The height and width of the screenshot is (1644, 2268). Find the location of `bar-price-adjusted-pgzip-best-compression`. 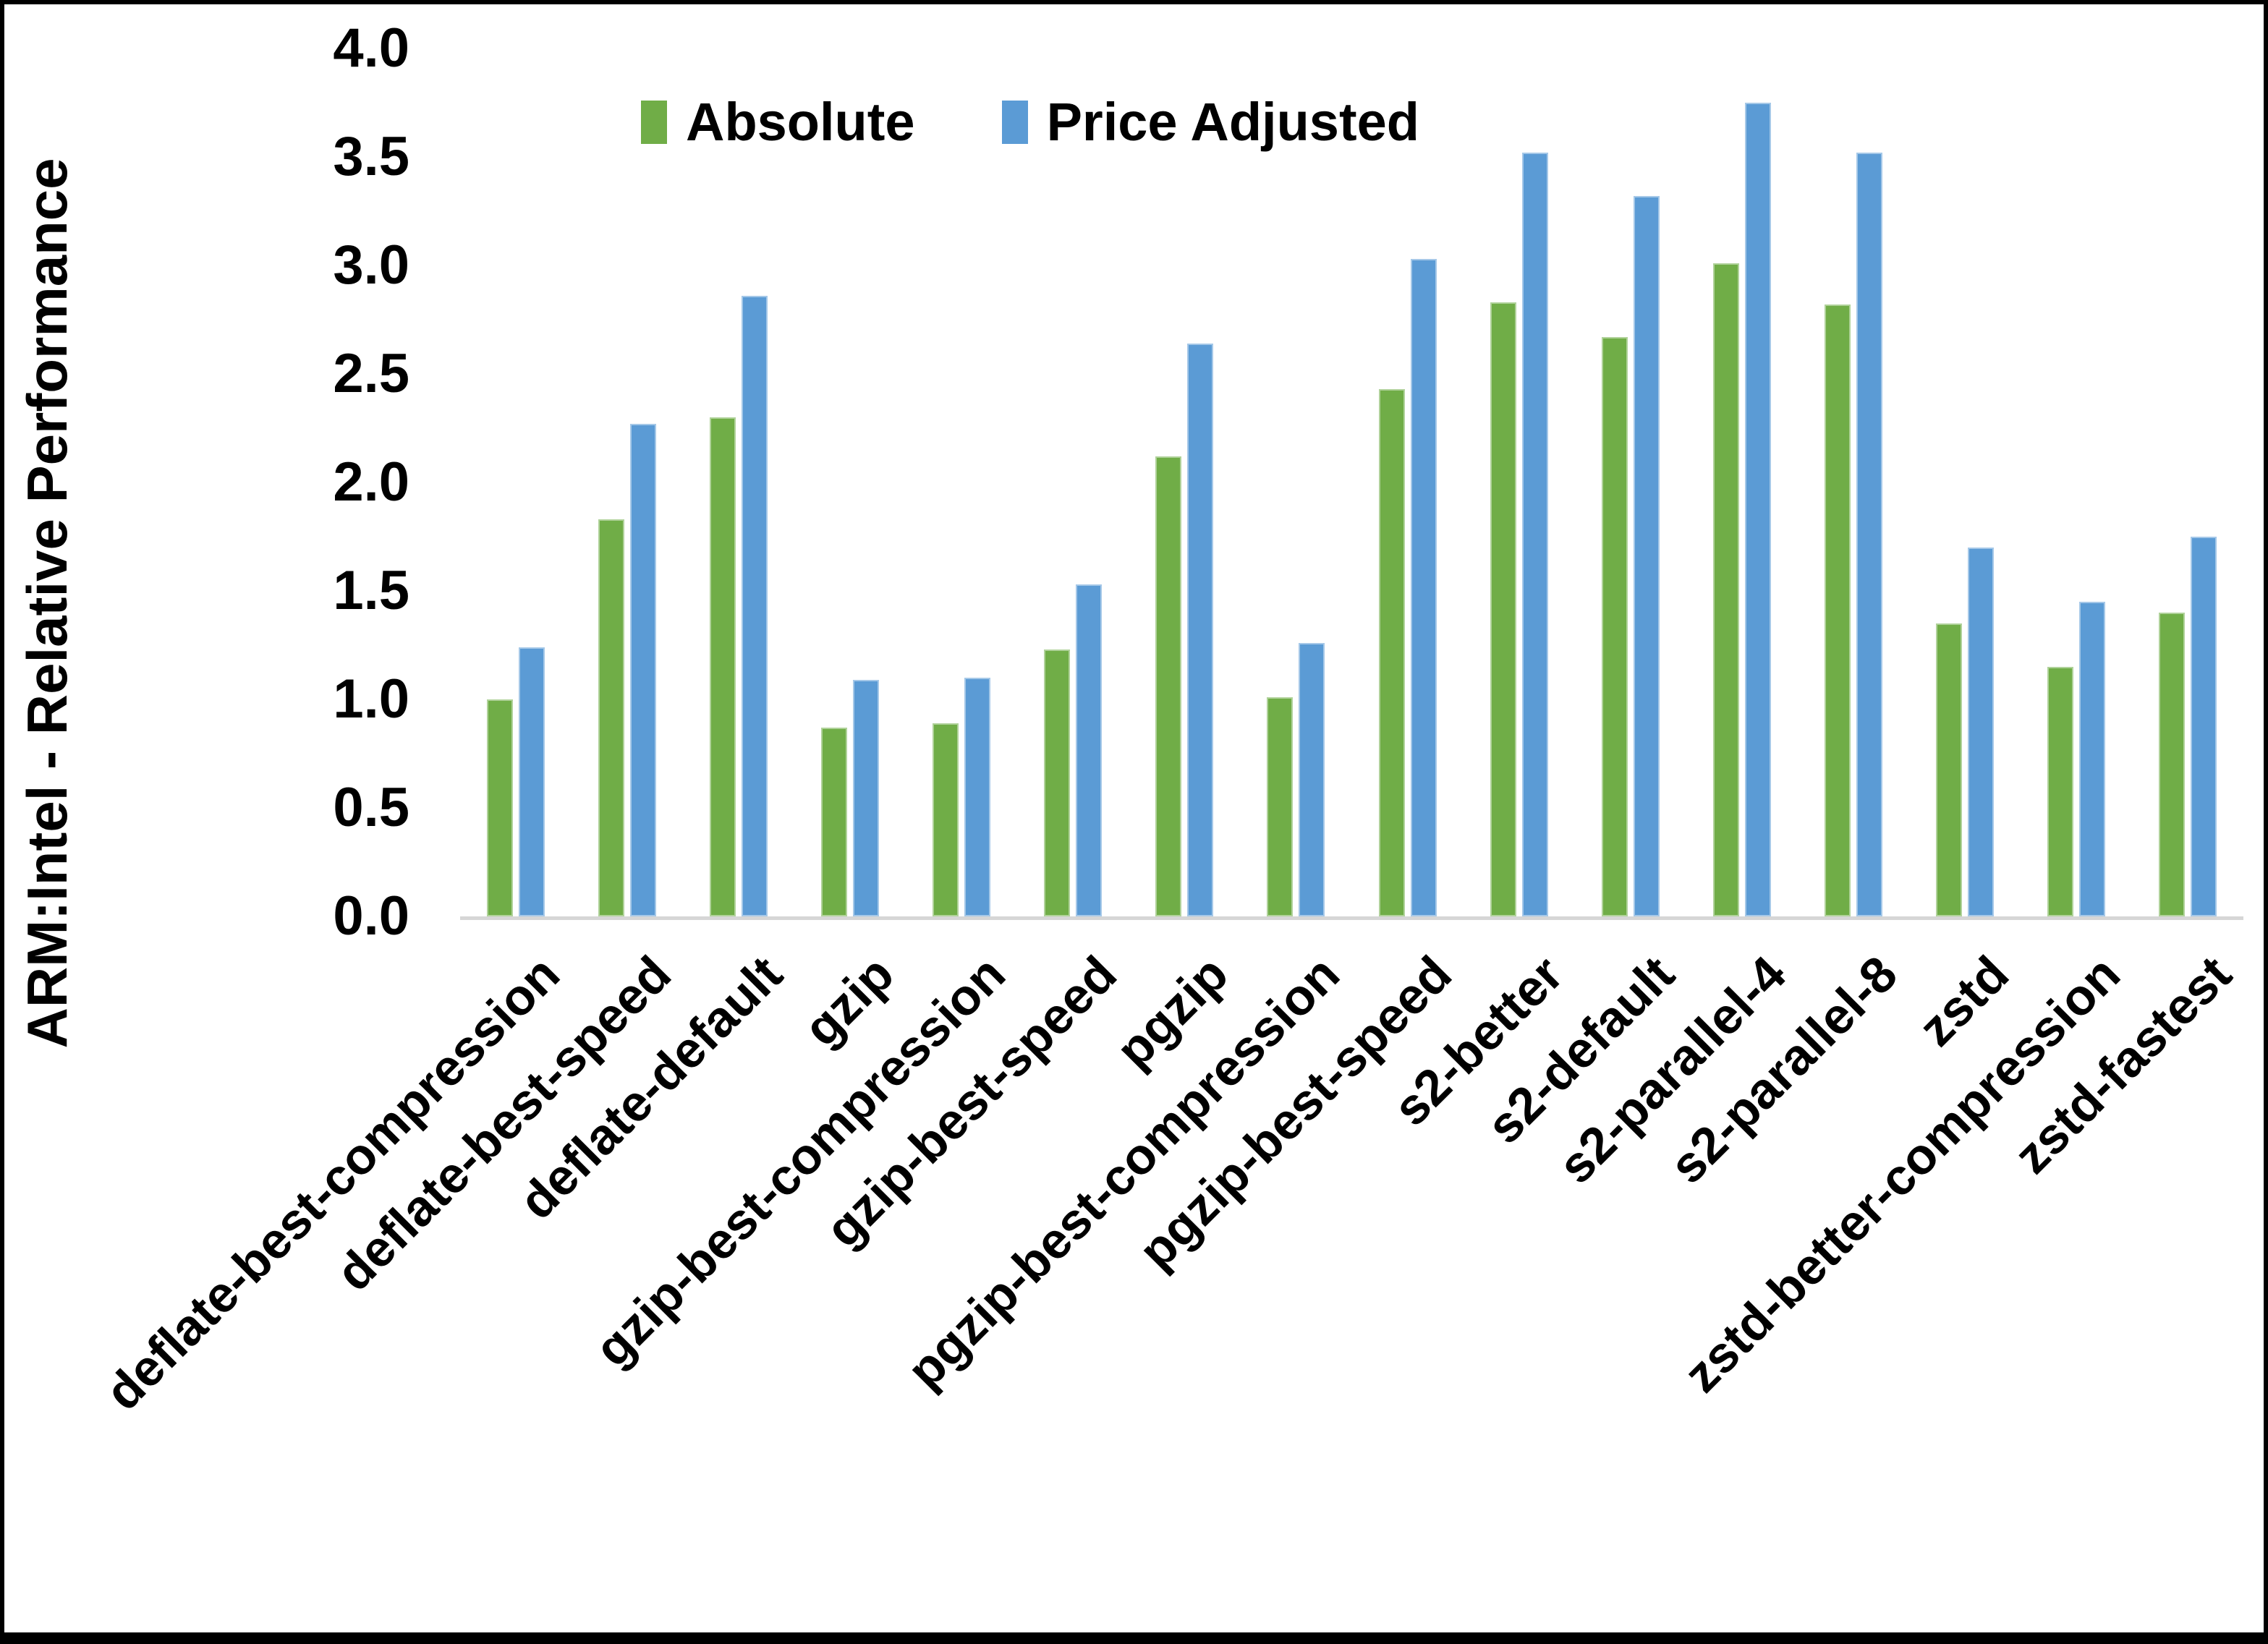

bar-price-adjusted-pgzip-best-compression is located at coordinates (1312, 779).